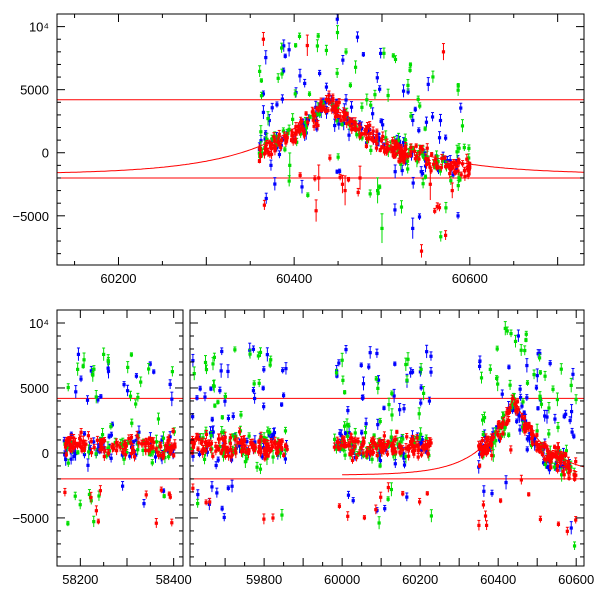 The width and height of the screenshot is (600, 600). I want to click on top-outlier-point, so click(263, 39).